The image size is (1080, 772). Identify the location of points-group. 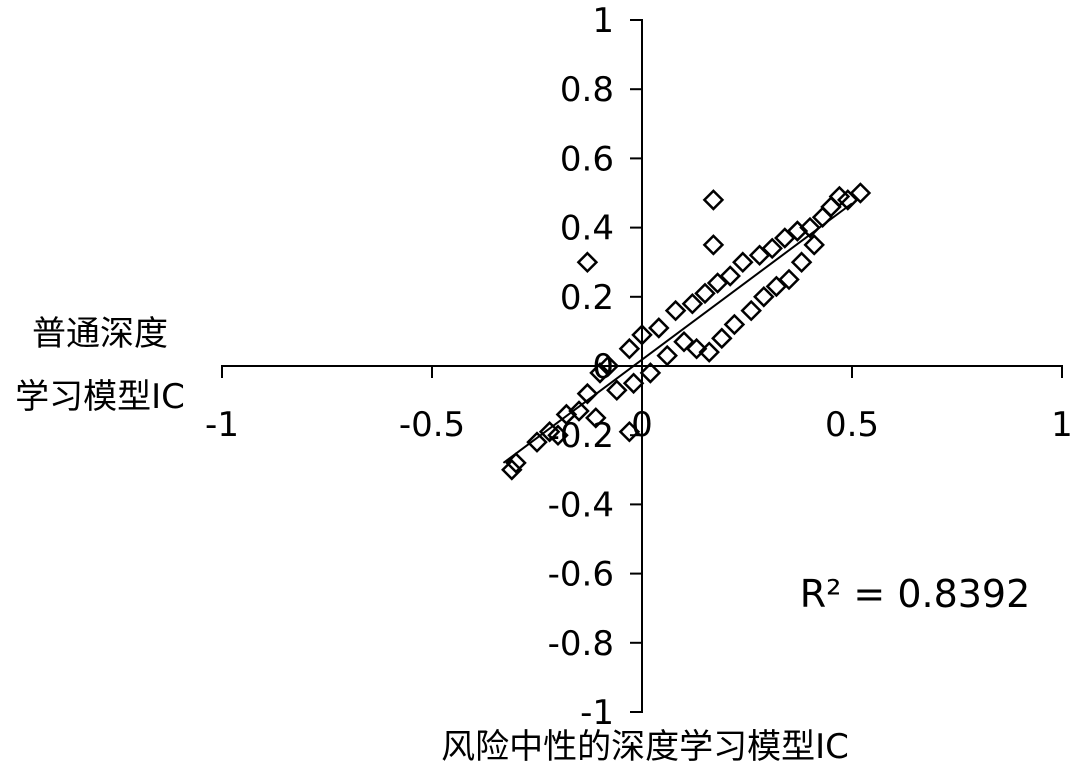
(686, 331).